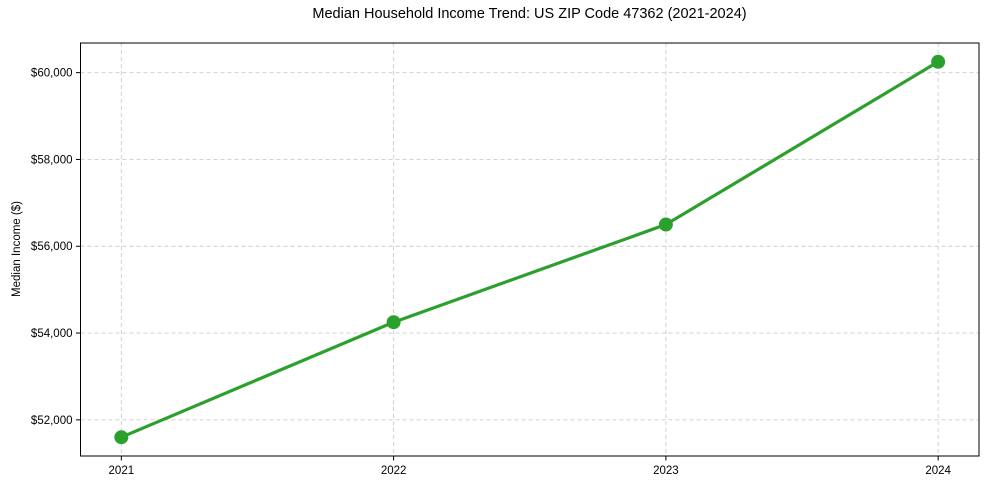  Describe the element at coordinates (666, 471) in the screenshot. I see `x-tick-label: 2023` at that location.